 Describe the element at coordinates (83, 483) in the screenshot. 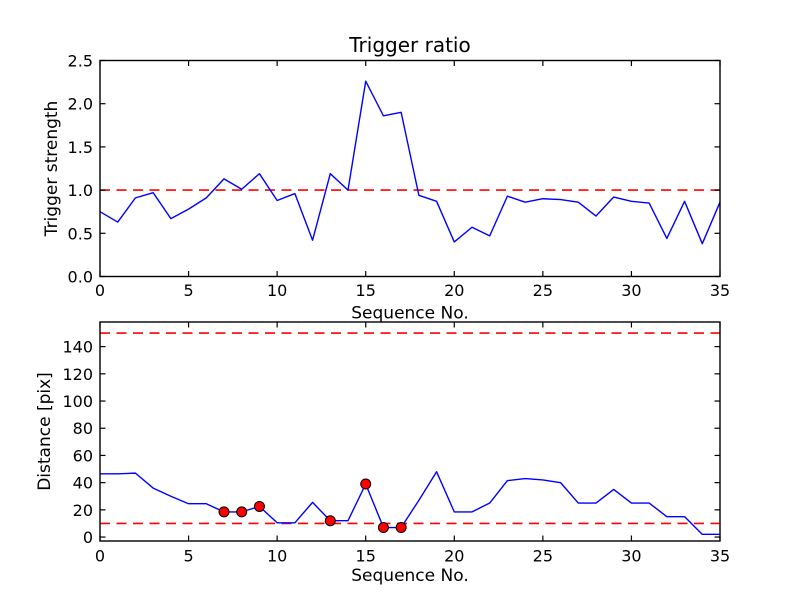

I see `y-tick-label: 40` at that location.